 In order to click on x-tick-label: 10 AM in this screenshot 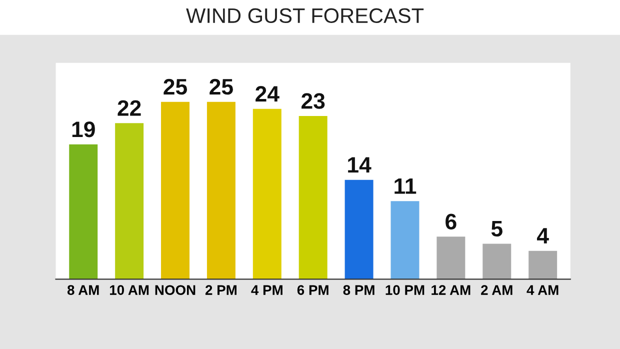, I will do `click(129, 290)`.